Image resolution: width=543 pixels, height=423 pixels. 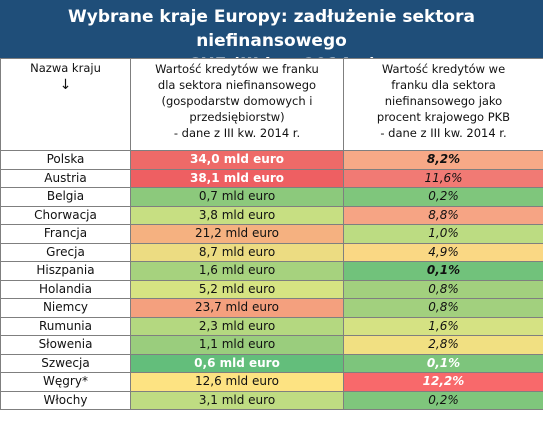 What do you see at coordinates (237, 326) in the screenshot?
I see `value-cell: 2,3 mld euro` at bounding box center [237, 326].